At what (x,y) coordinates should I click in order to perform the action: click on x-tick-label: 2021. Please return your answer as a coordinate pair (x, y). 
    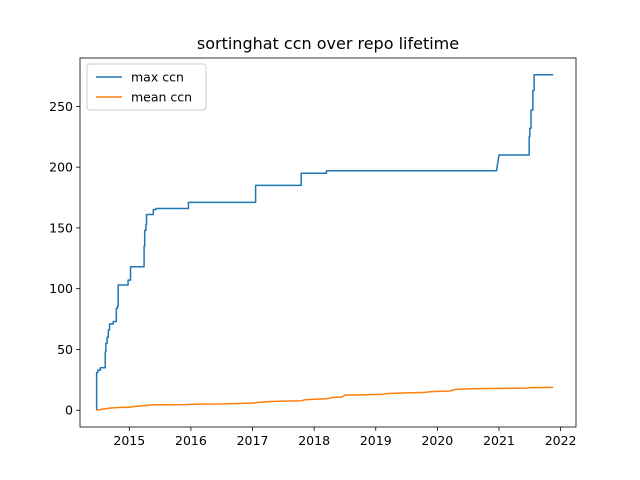
    Looking at the image, I should click on (499, 440).